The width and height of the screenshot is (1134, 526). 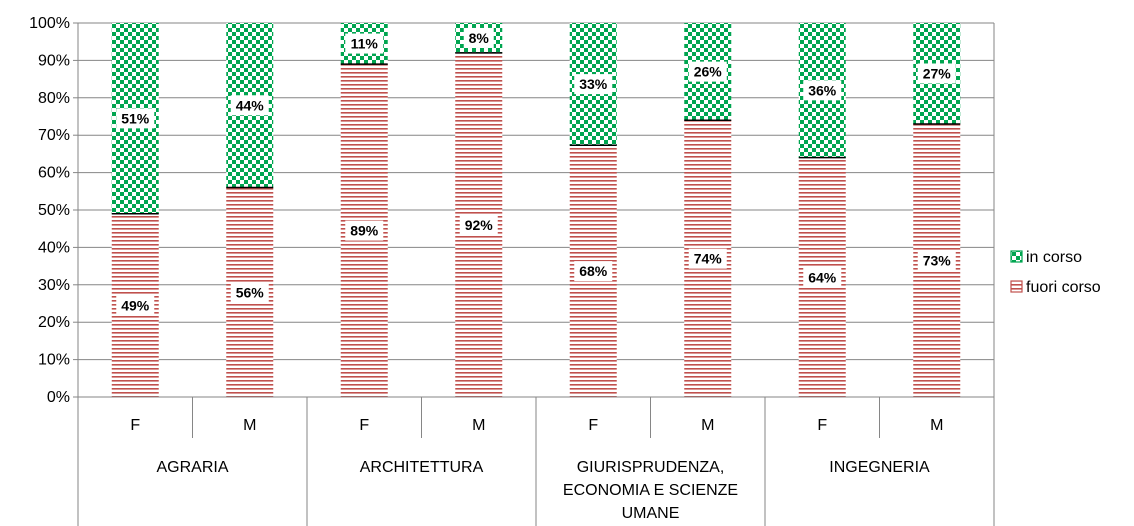 I want to click on y-axis-ticks: 0% 10% 20% 30% 40% 50% 60% 70% 80% 90% 100%, so click(x=49, y=210).